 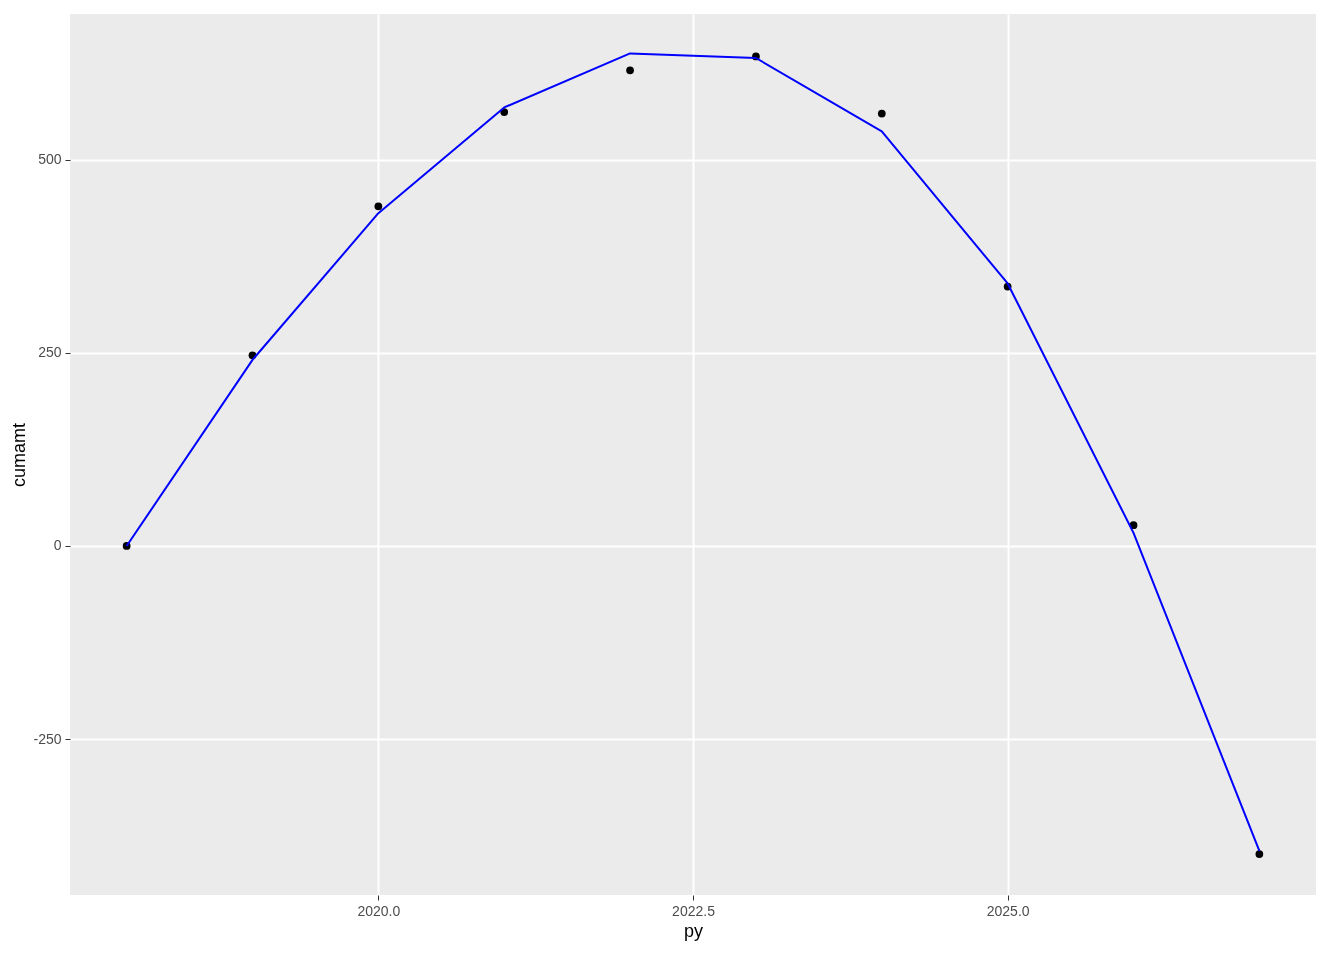 What do you see at coordinates (50, 352) in the screenshot?
I see `y-tick-label: 250` at bounding box center [50, 352].